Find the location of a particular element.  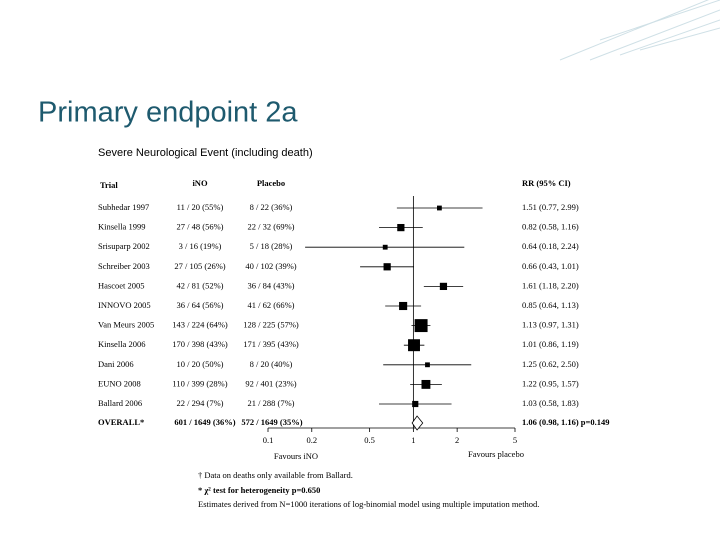

header: RR (95% CI) is located at coordinates (546, 183).